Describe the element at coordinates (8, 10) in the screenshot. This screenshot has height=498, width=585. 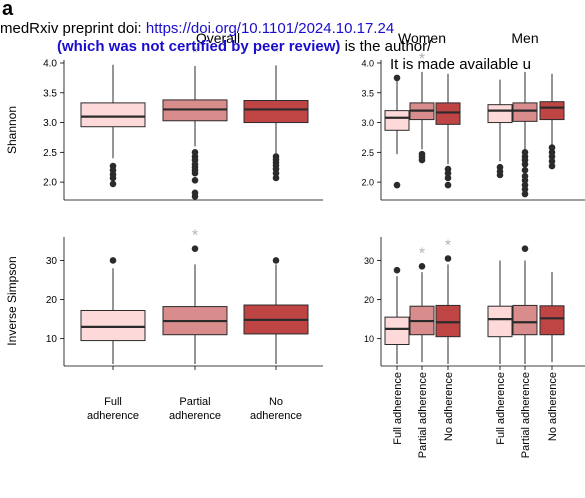
I see `panel-letter: a` at that location.